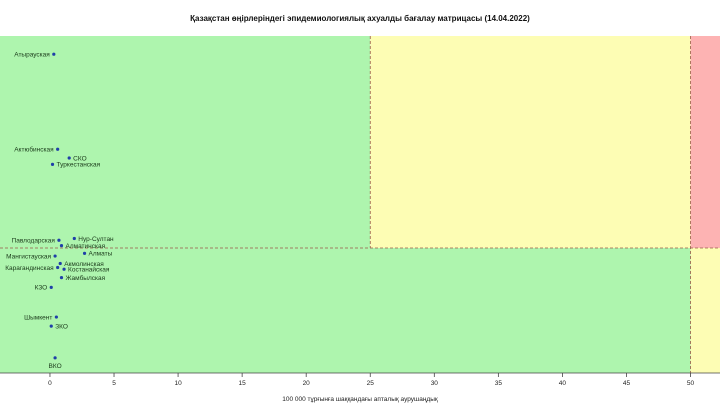 This screenshot has width=720, height=412. I want to click on point-label: Костанайская, so click(89, 270).